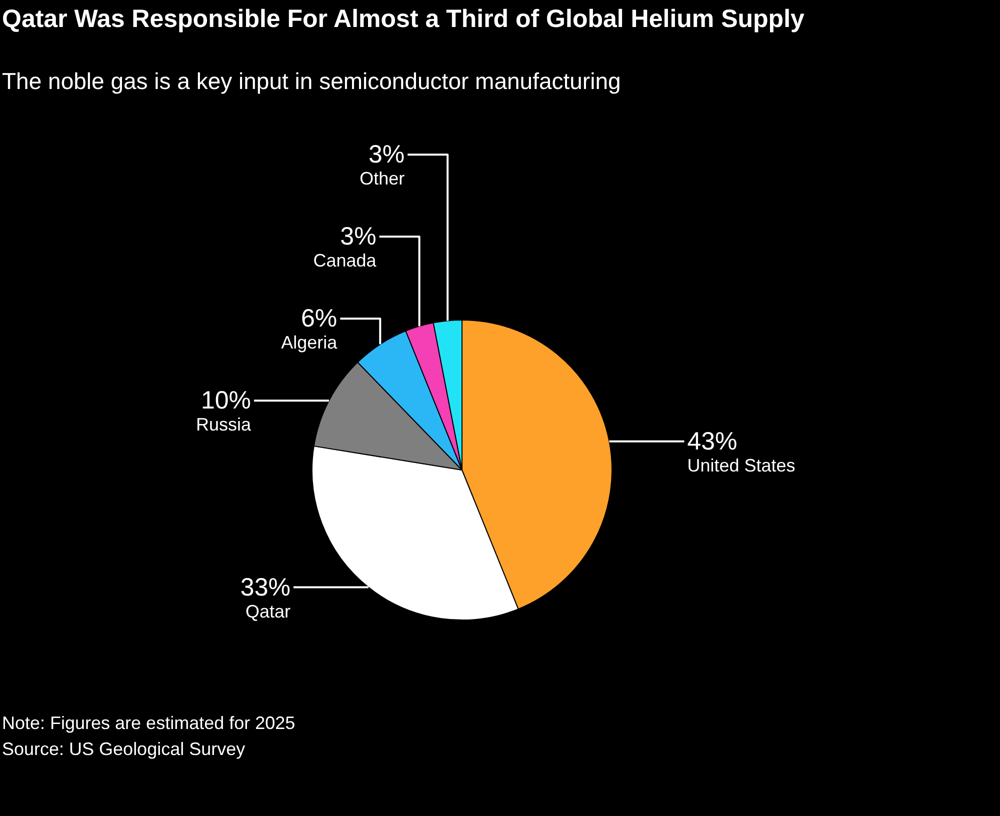 The image size is (1000, 816). What do you see at coordinates (741, 465) in the screenshot?
I see `slice-label: United States` at bounding box center [741, 465].